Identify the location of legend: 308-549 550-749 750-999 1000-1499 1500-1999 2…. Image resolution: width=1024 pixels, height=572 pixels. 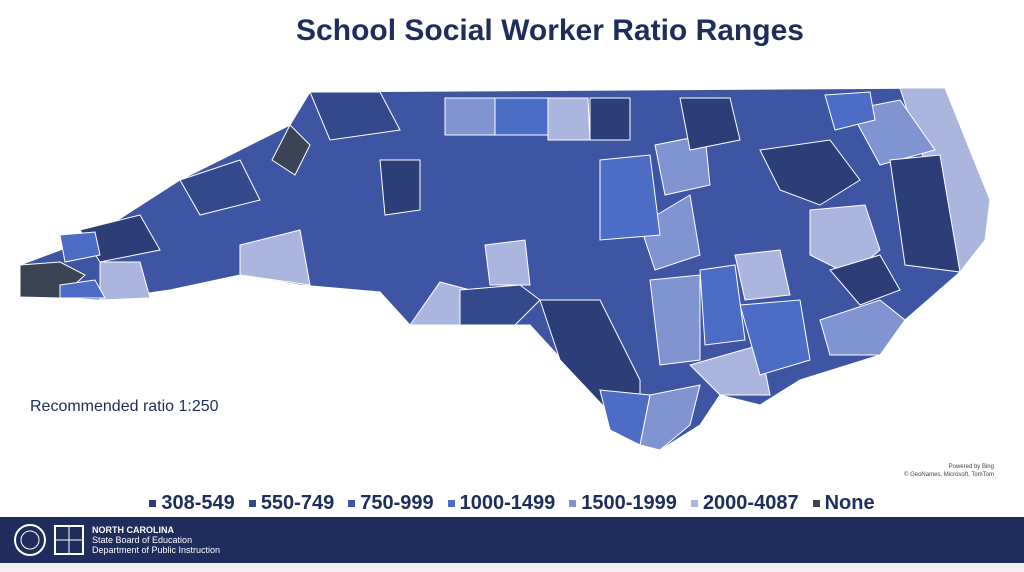
(512, 503).